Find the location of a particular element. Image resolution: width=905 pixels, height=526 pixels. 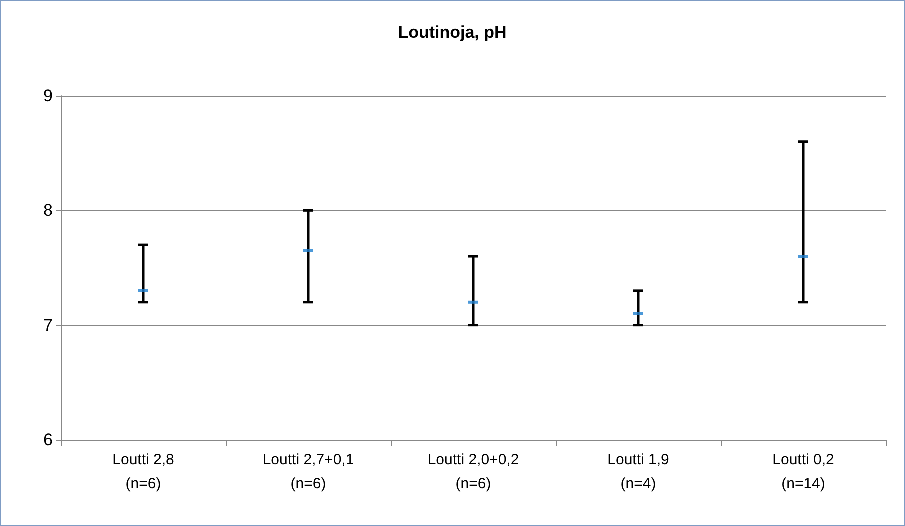

x-tick-label: Loutti 2,8 (n=6) is located at coordinates (143, 472).